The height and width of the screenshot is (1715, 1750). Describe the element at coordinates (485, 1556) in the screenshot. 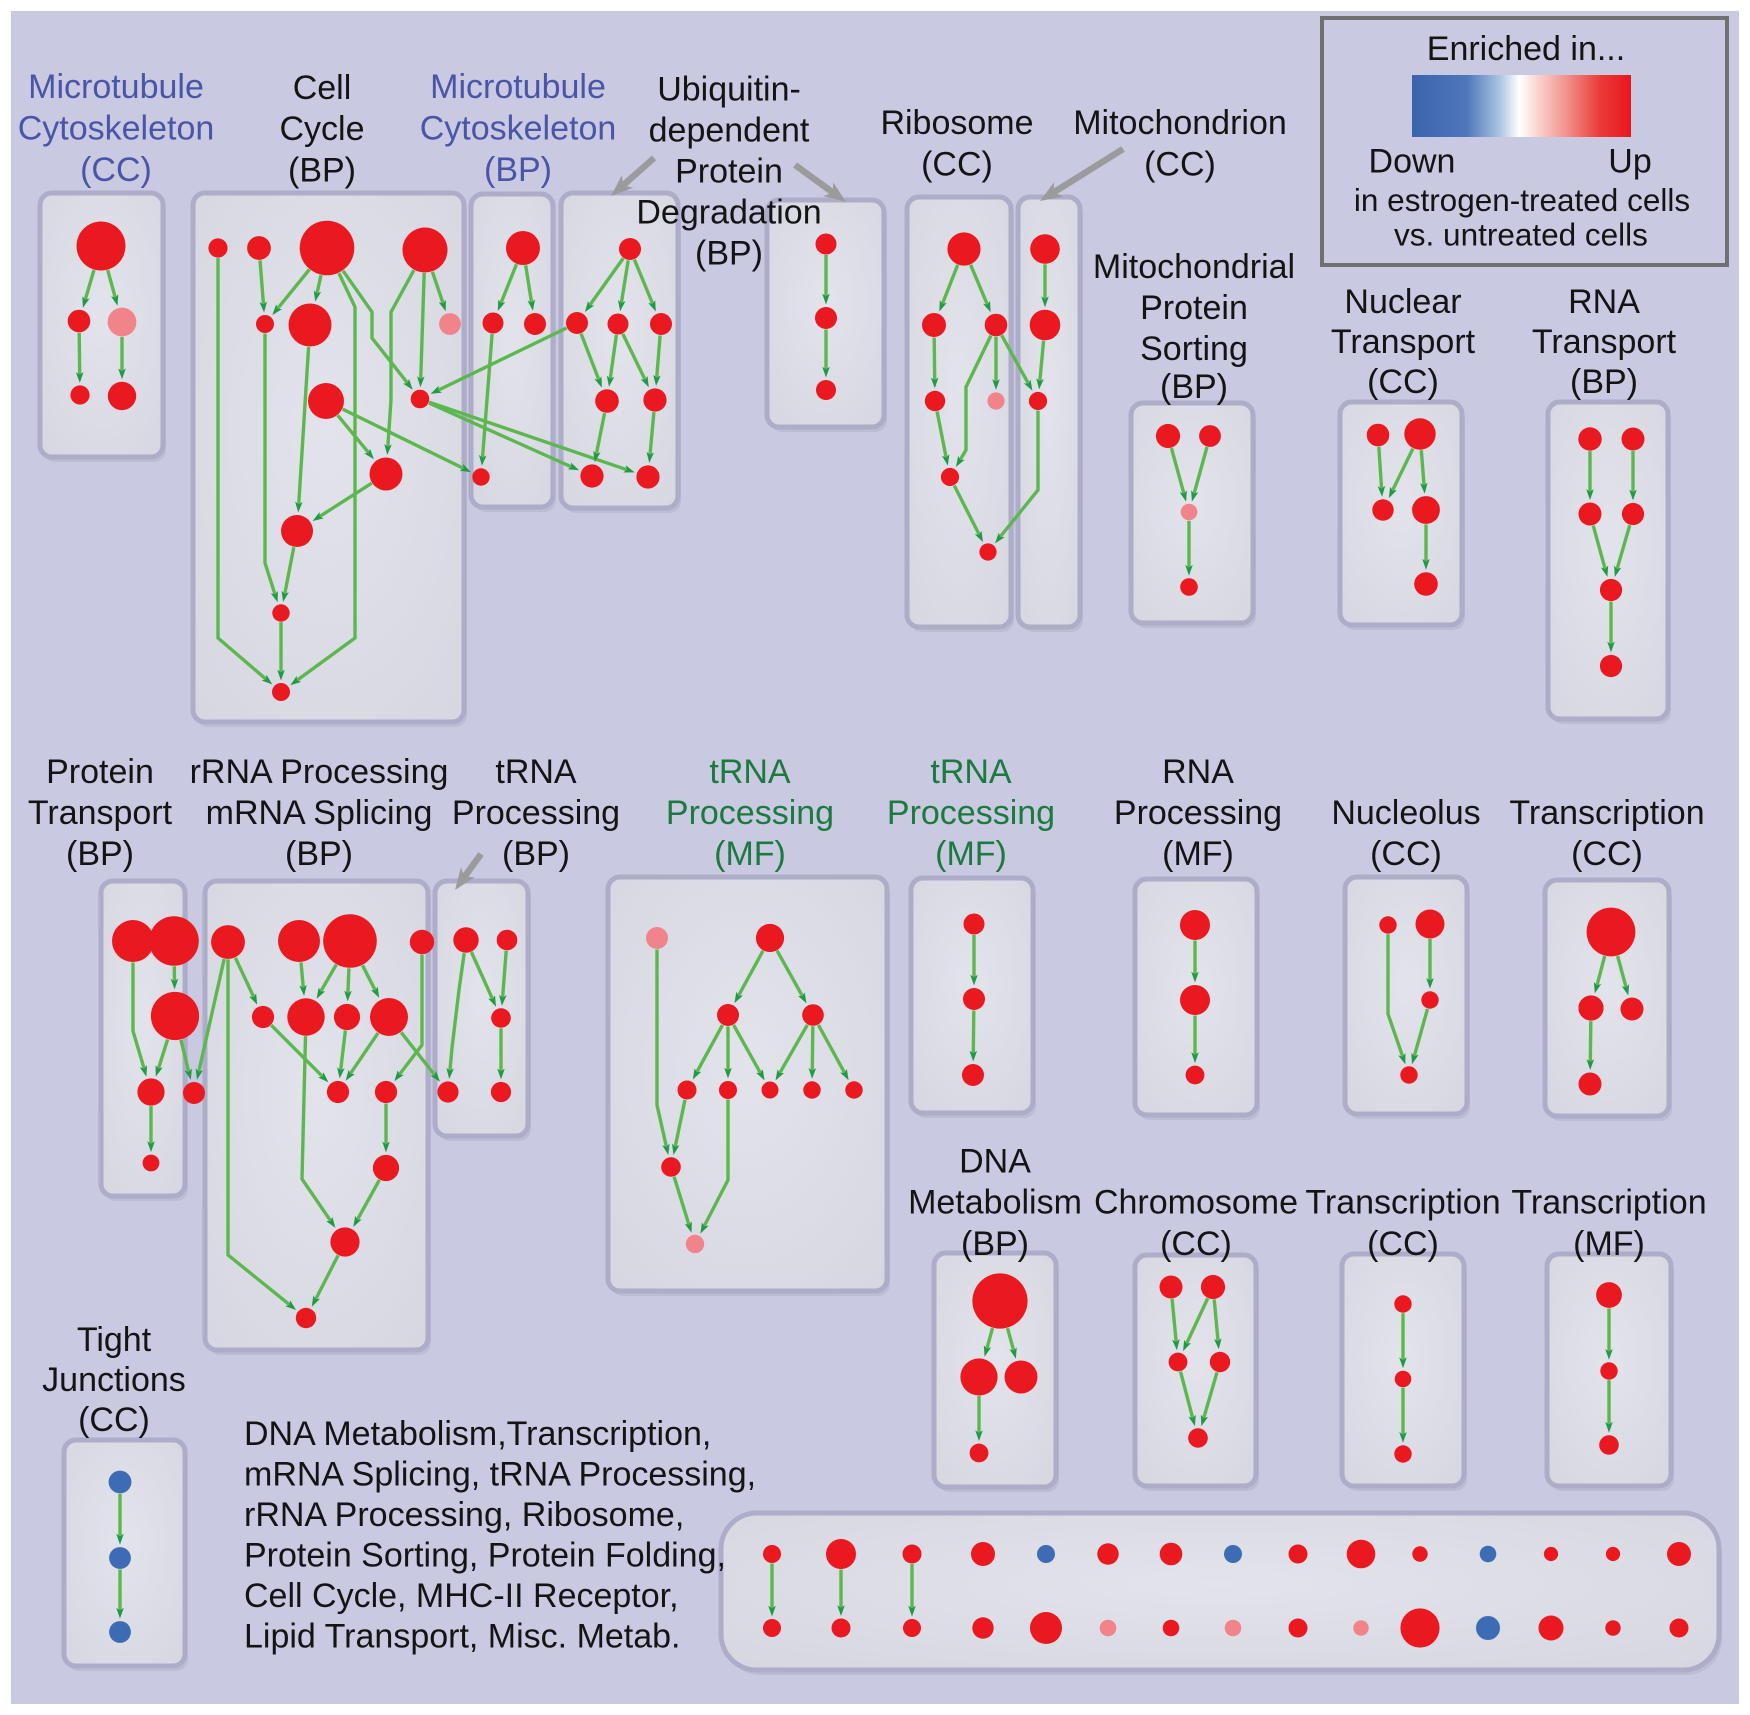

I see `svg-text:Protein Sorting, Protein Foldi: Protein Sorting, Protein Folding,` at that location.